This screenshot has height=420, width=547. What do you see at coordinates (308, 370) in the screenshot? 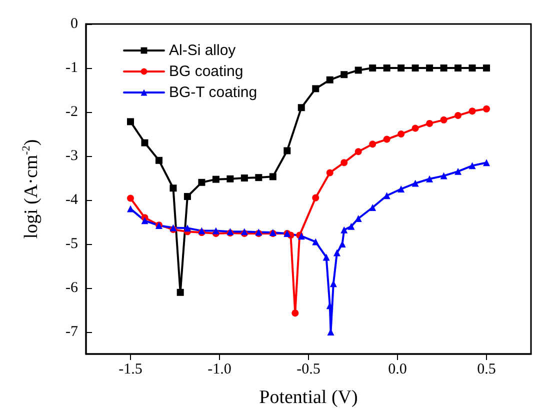
I see `x-tick-label: -0.5` at bounding box center [308, 370].